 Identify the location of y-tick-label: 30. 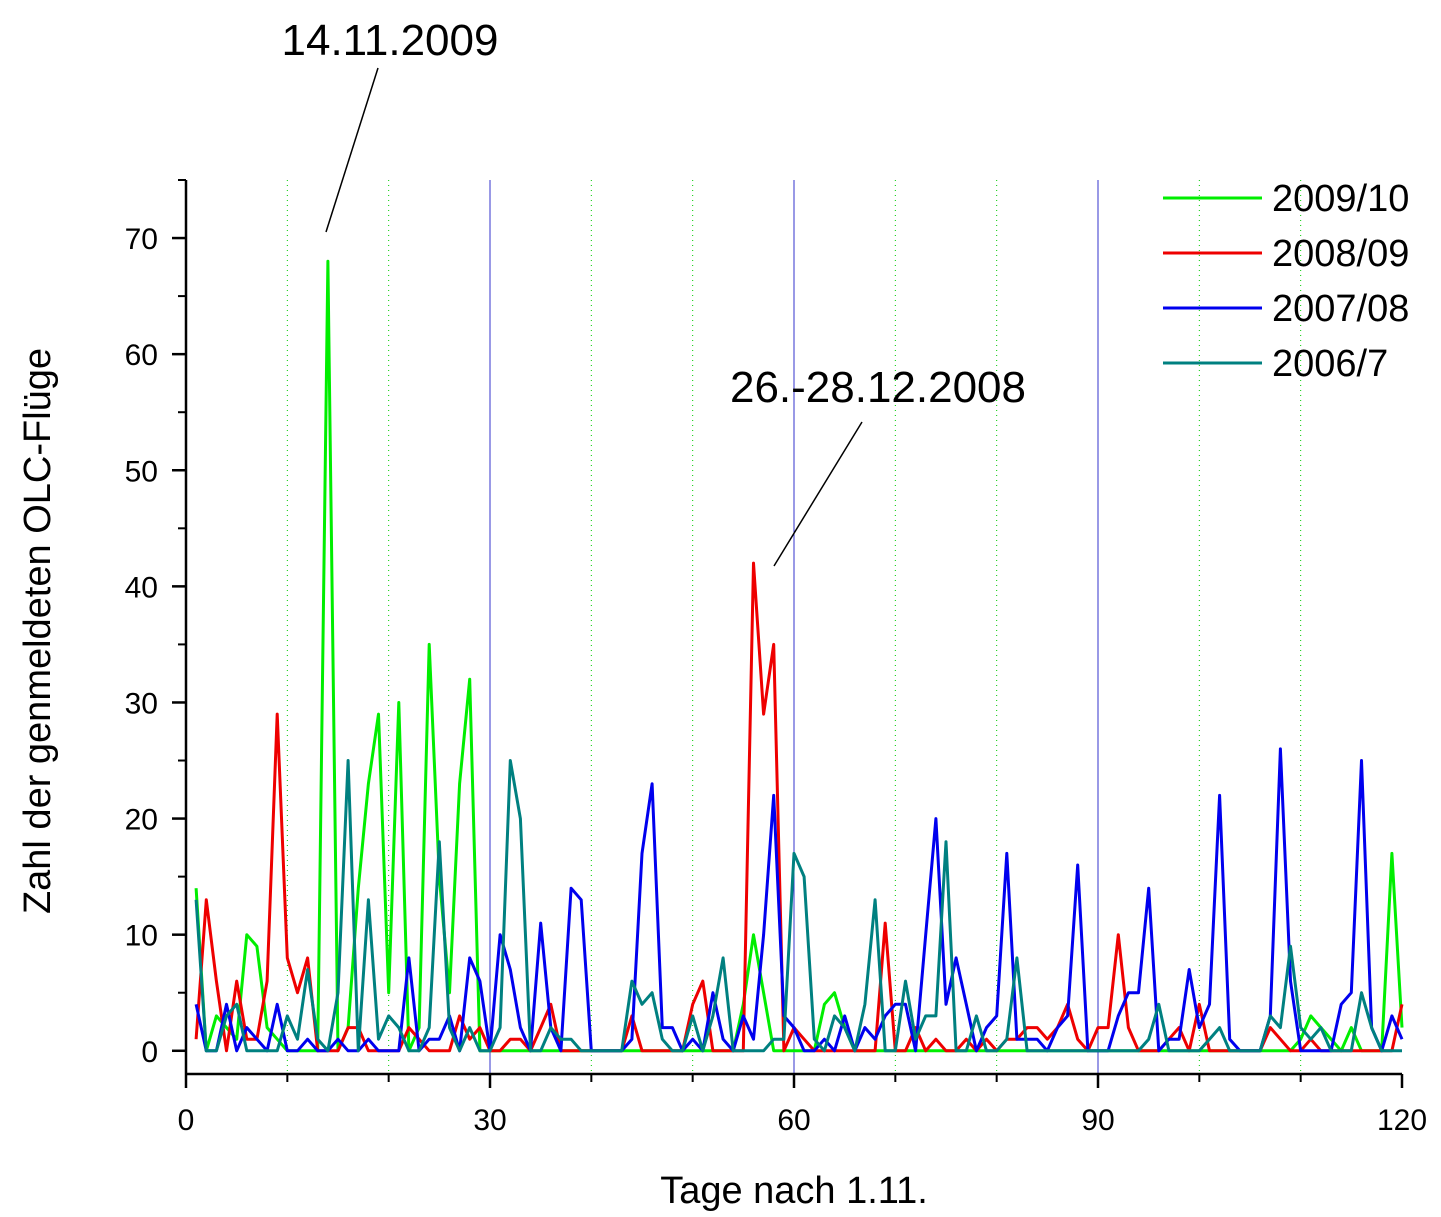
(141, 703).